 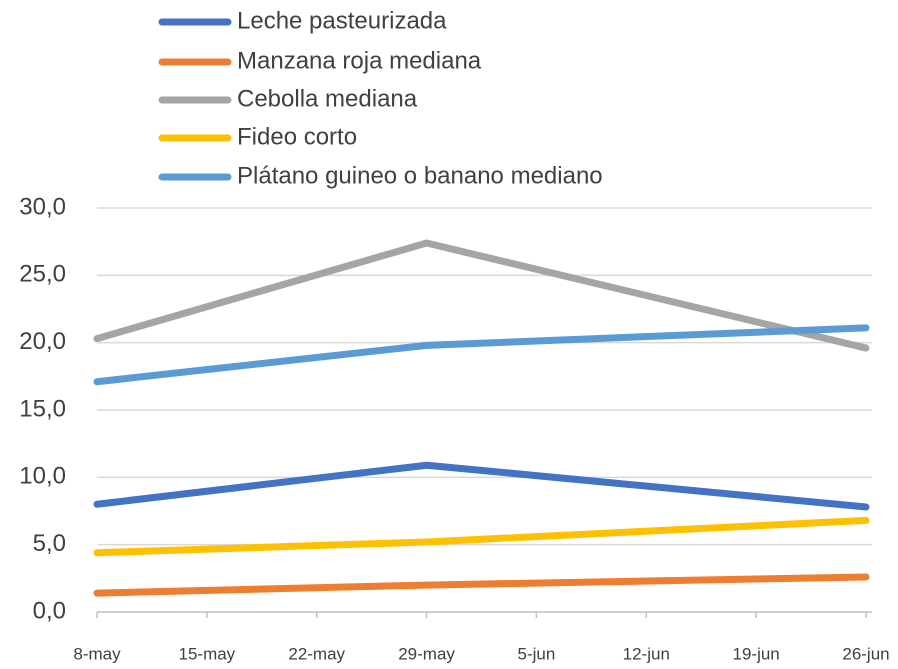 What do you see at coordinates (42, 408) in the screenshot?
I see `y-tick-label: 15,0` at bounding box center [42, 408].